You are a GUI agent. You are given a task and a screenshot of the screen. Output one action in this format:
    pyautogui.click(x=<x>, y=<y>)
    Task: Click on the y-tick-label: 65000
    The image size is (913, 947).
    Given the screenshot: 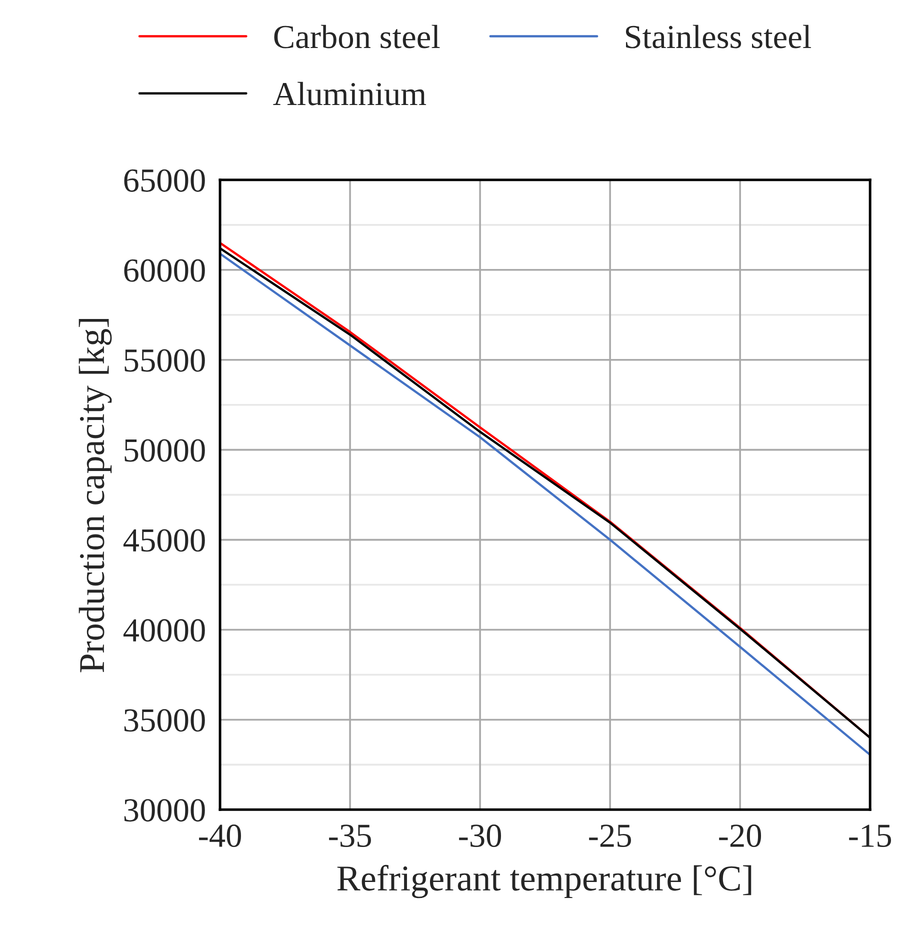 What is the action you would take?
    pyautogui.click(x=164, y=180)
    